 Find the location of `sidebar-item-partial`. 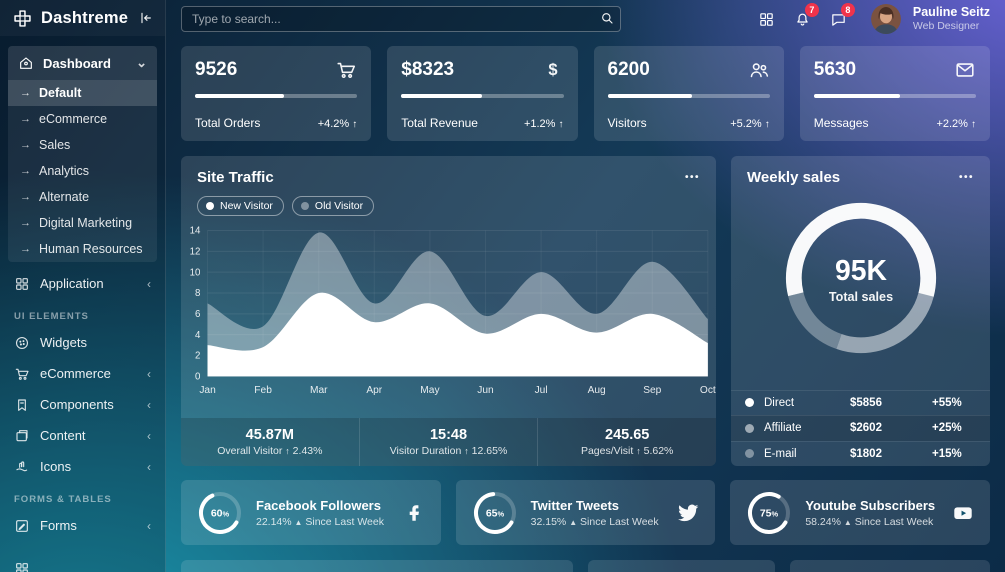

sidebar-item-partial is located at coordinates (82, 562).